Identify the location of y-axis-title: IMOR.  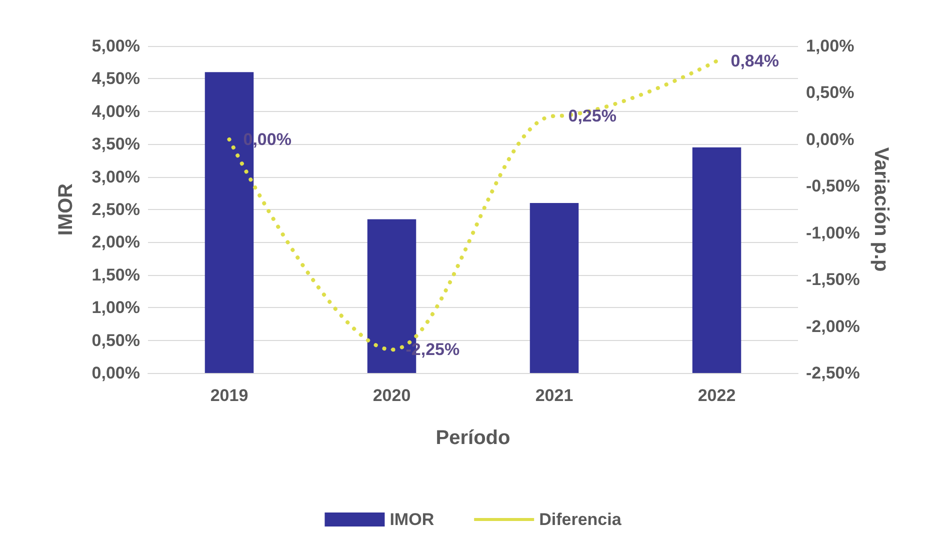
(66, 209).